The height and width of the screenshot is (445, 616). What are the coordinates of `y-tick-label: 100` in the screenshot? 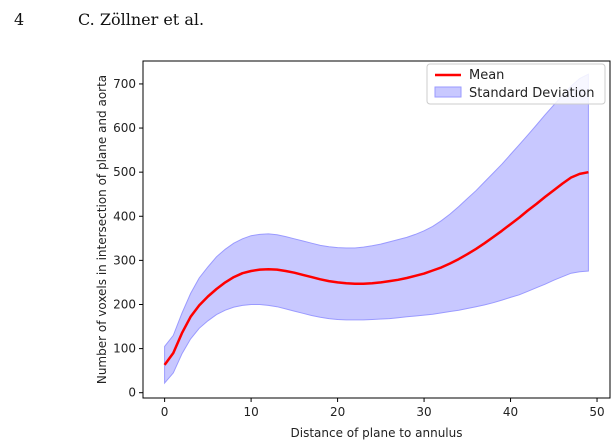 It's located at (124, 349).